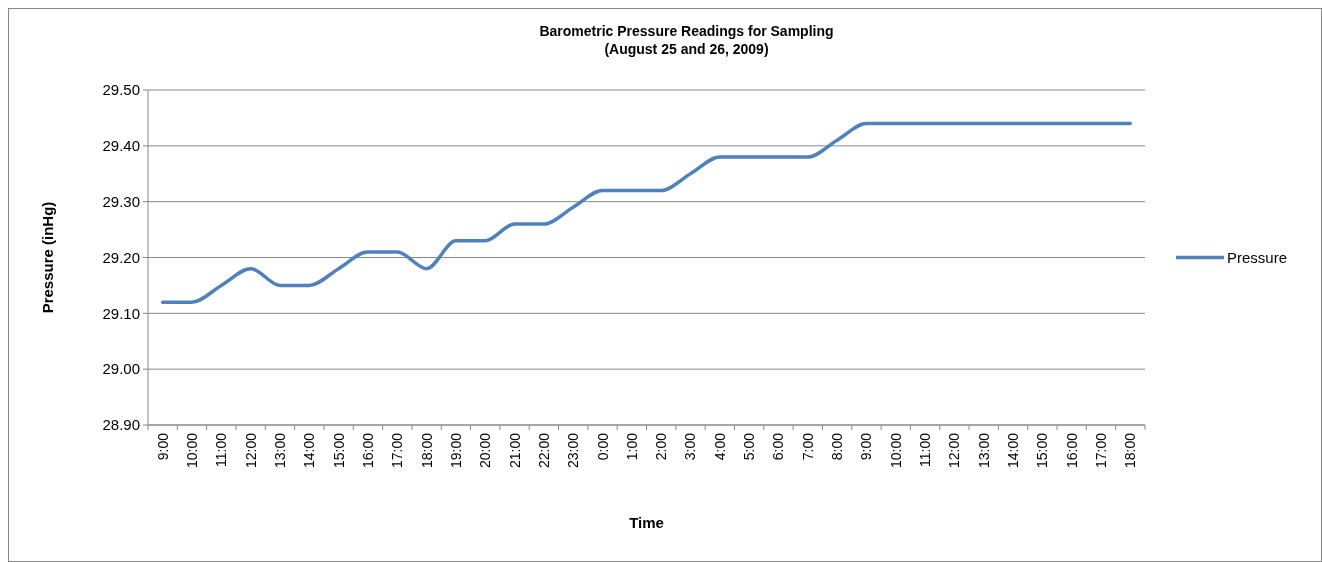  Describe the element at coordinates (807, 446) in the screenshot. I see `x-tick-label: 7:00` at that location.